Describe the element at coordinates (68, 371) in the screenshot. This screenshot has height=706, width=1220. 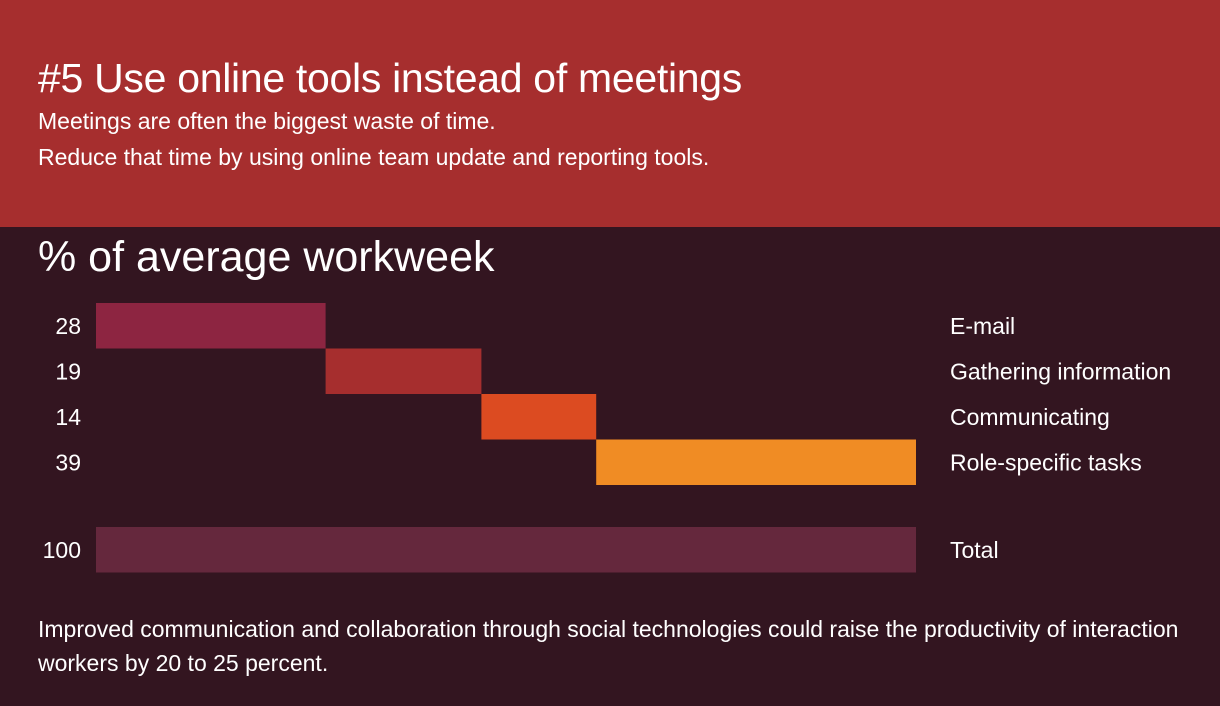
I see `value-label-1: 19` at that location.